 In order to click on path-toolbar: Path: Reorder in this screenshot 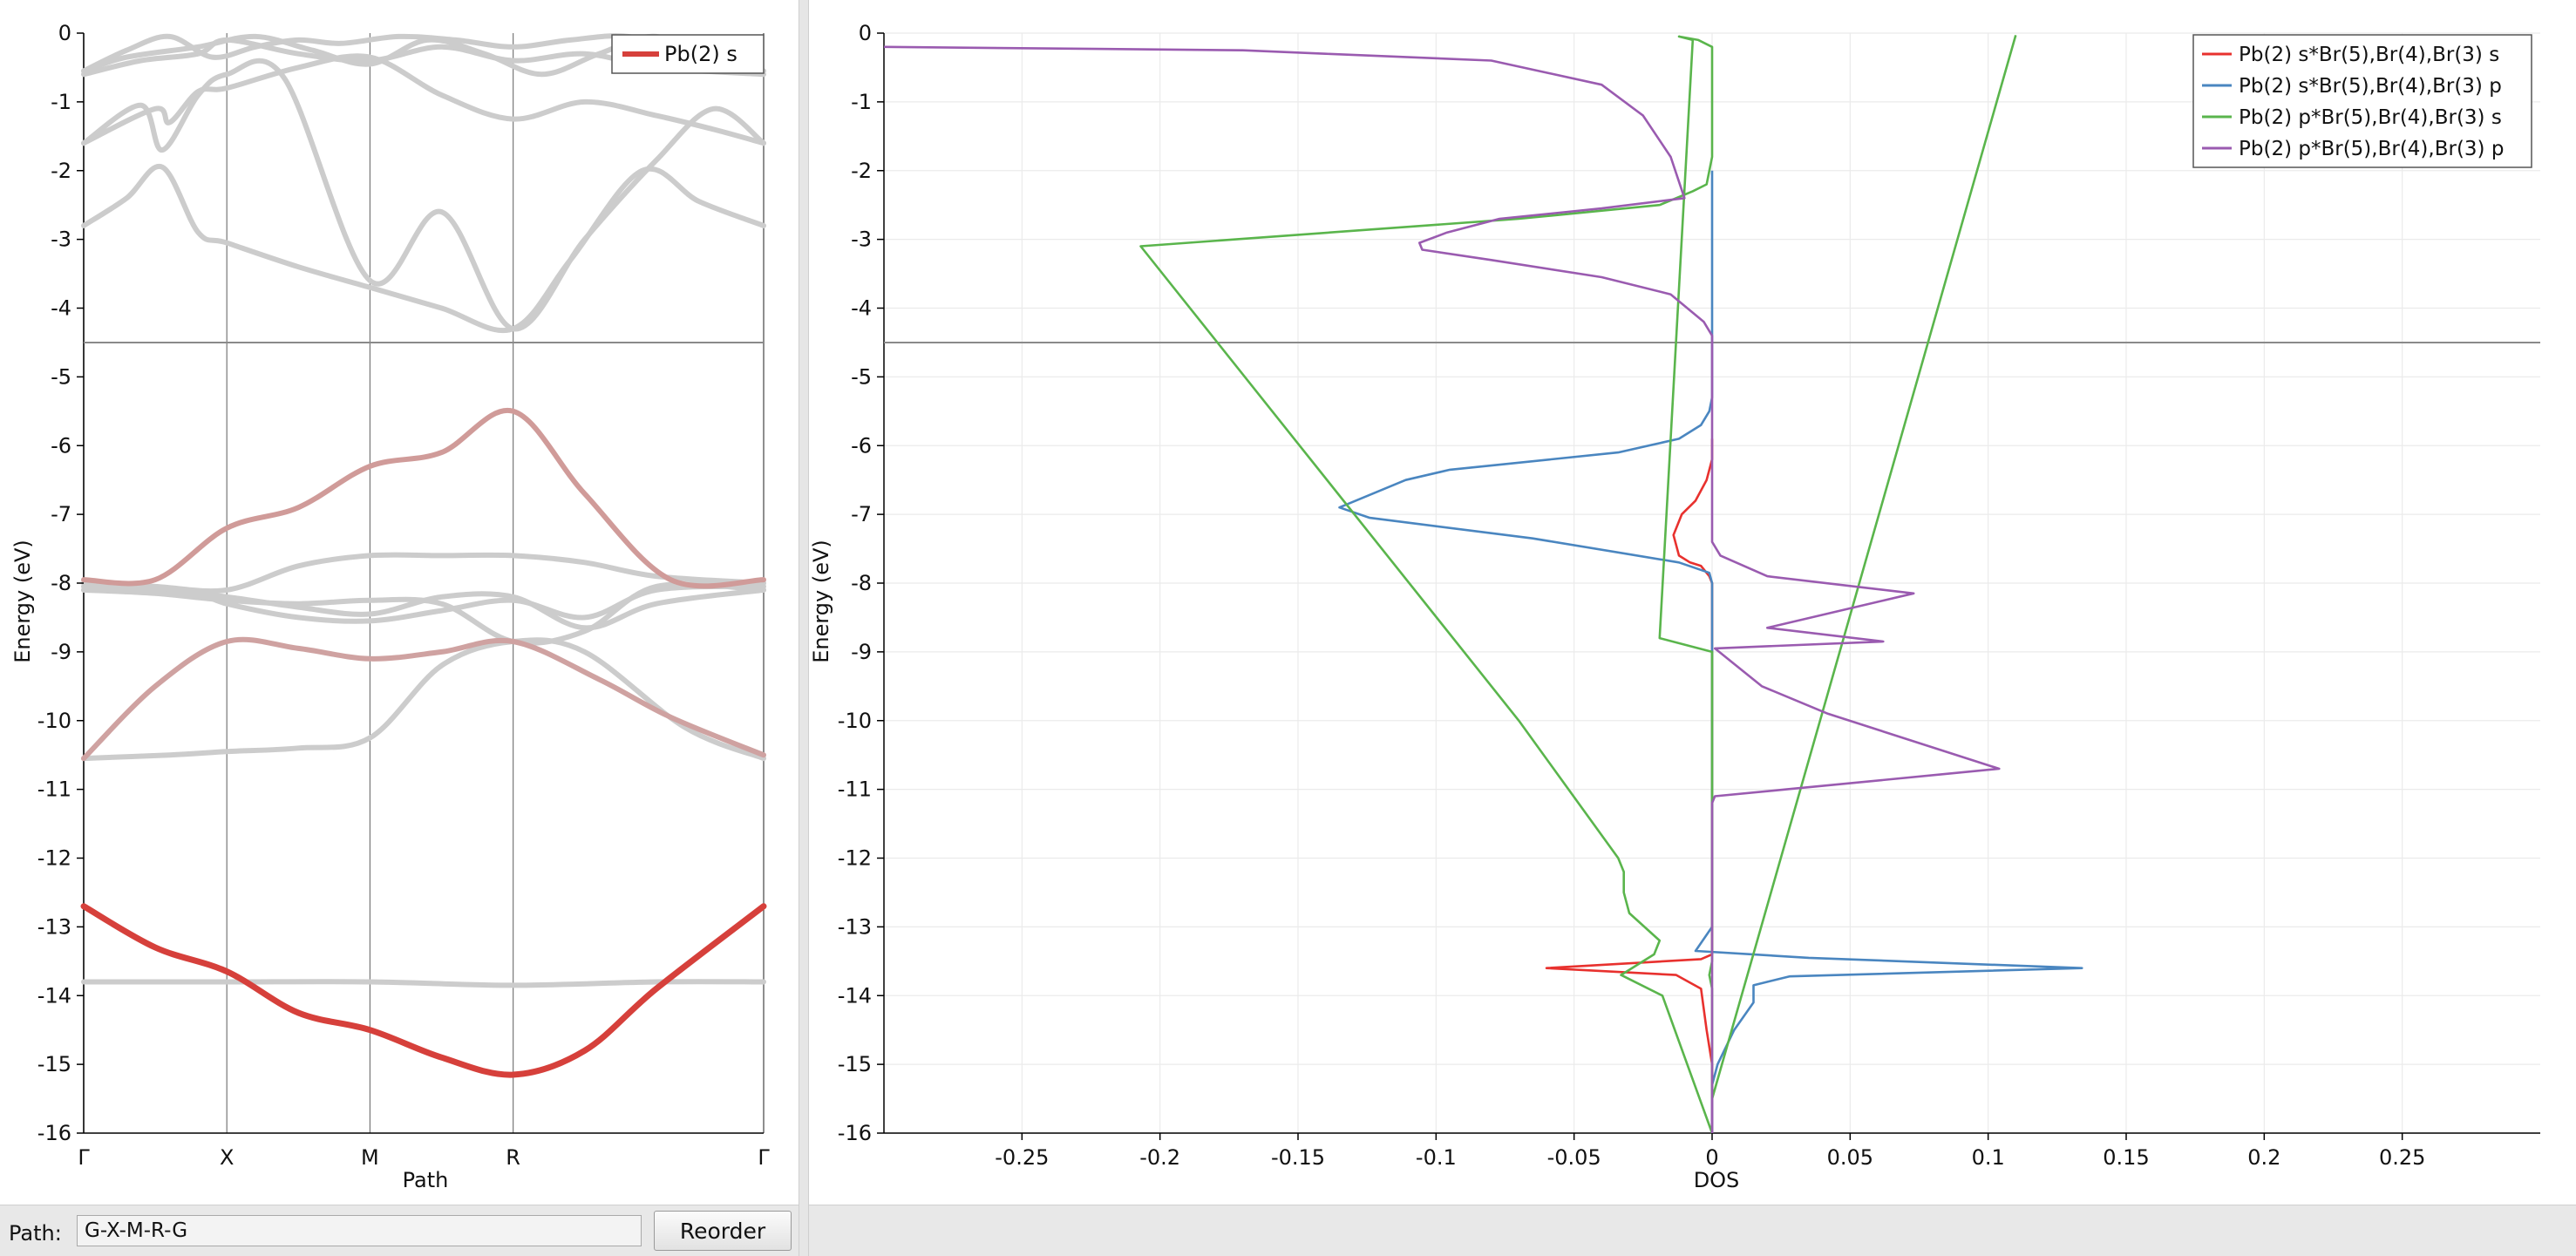, I will do `click(399, 1231)`.